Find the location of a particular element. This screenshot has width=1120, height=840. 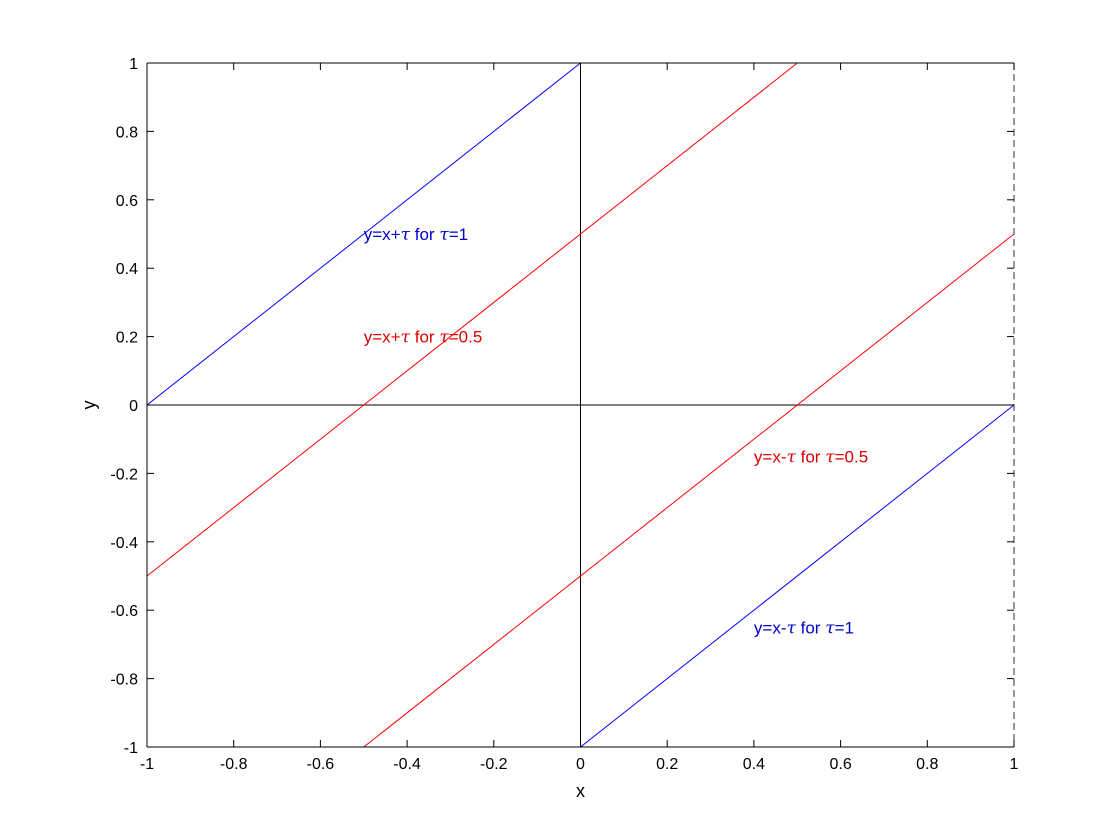

x-tick-label: 1 is located at coordinates (1014, 764).